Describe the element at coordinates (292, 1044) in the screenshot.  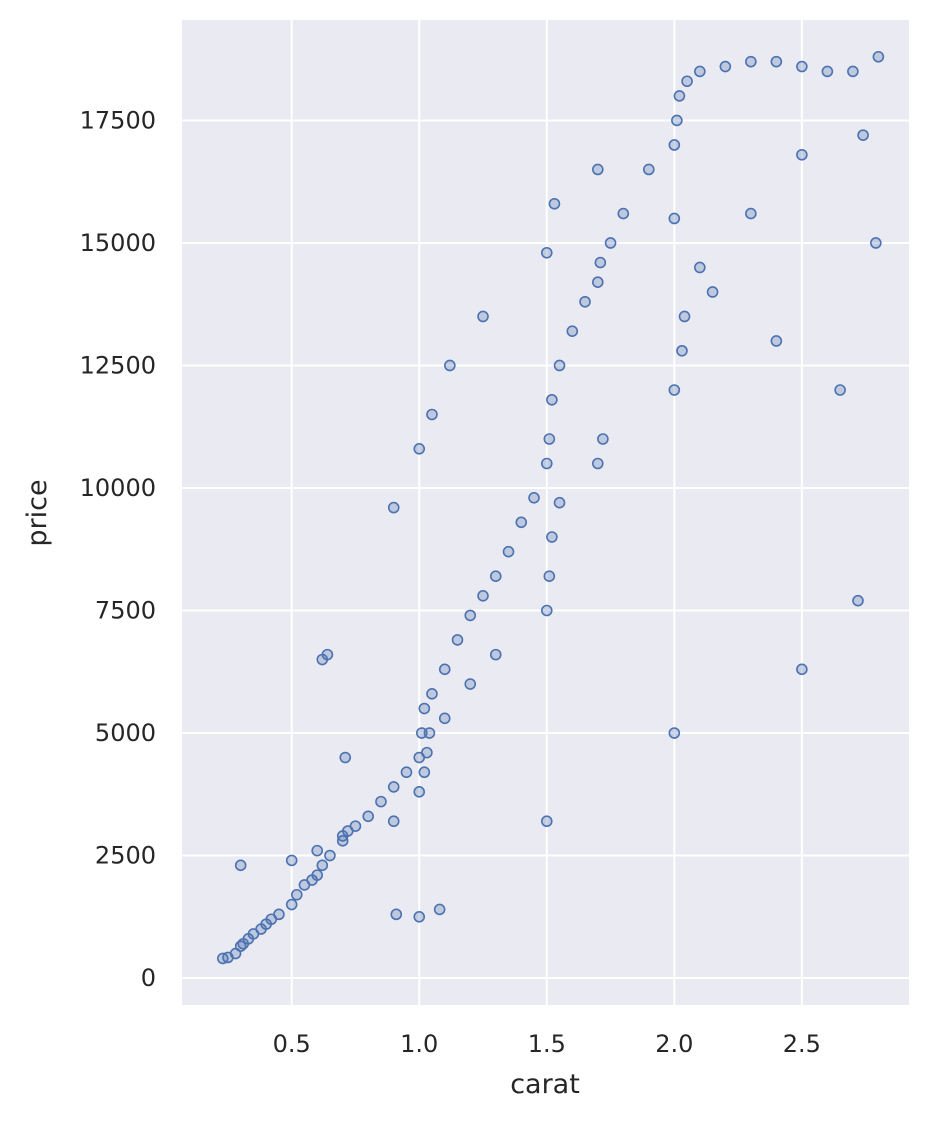
I see `x-tick-label: 0.5` at that location.